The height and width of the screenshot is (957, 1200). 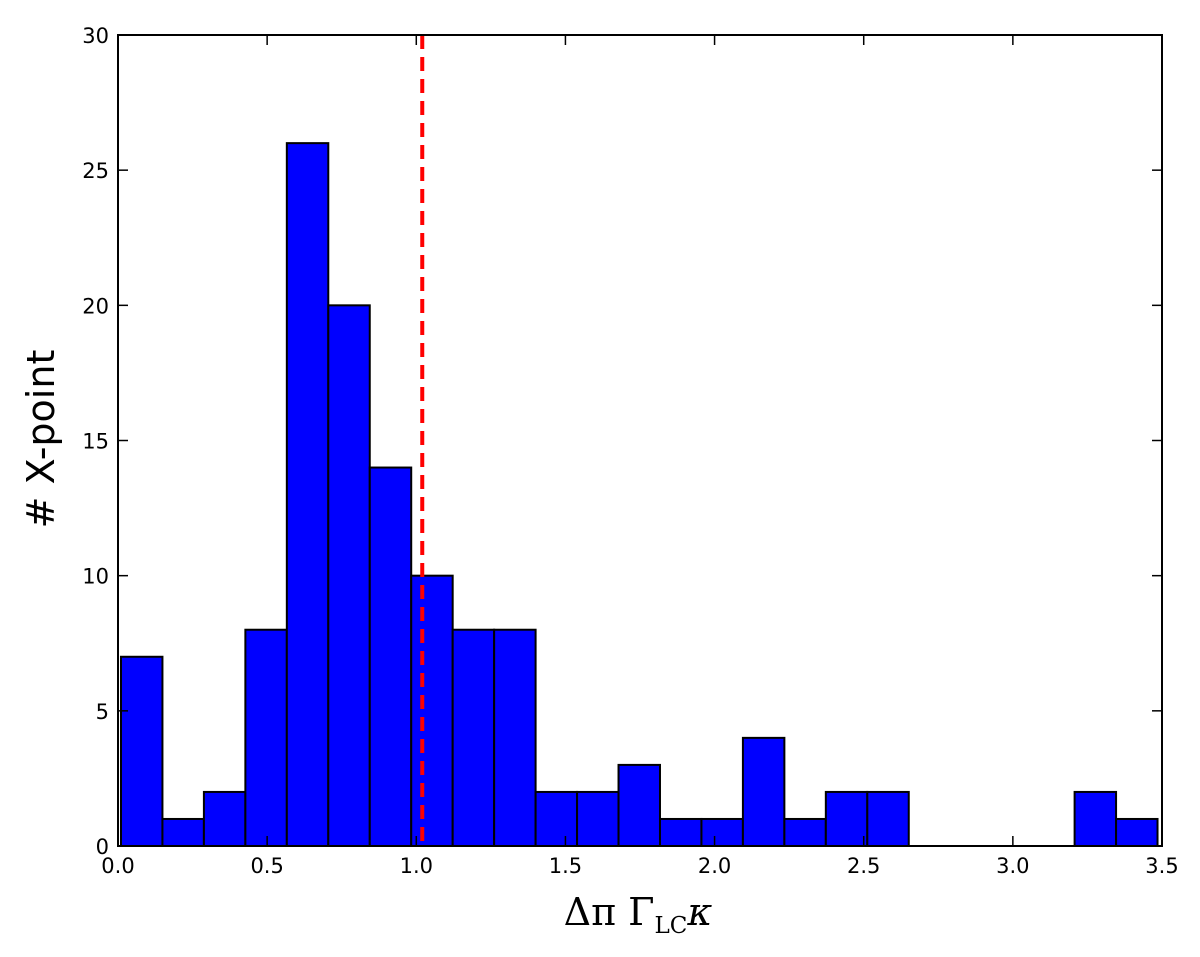 What do you see at coordinates (699, 912) in the screenshot?
I see `x-axis-label-tail: κ` at bounding box center [699, 912].